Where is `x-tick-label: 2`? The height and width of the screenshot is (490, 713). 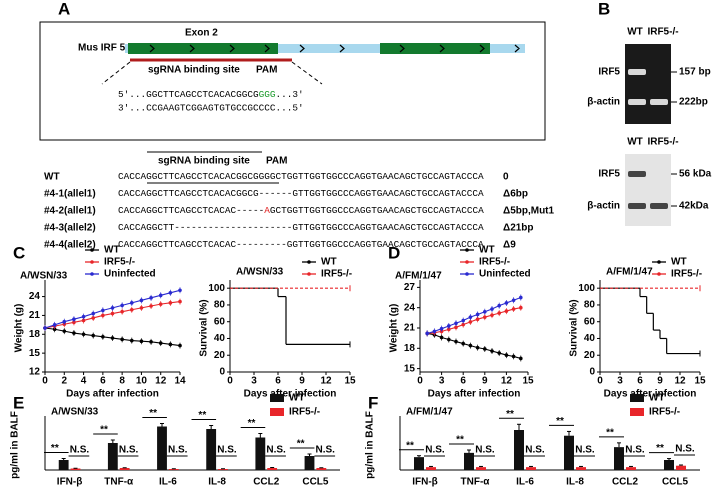 x-tick-label: 2 is located at coordinates (65, 381).